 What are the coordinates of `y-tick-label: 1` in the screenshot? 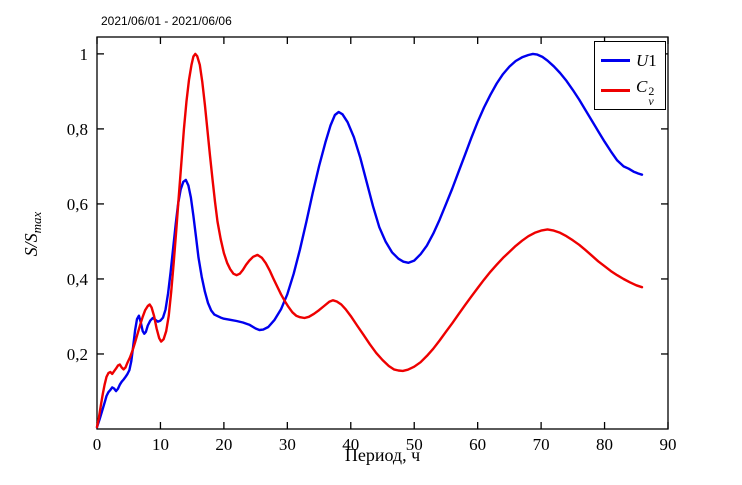 It's located at (84, 54).